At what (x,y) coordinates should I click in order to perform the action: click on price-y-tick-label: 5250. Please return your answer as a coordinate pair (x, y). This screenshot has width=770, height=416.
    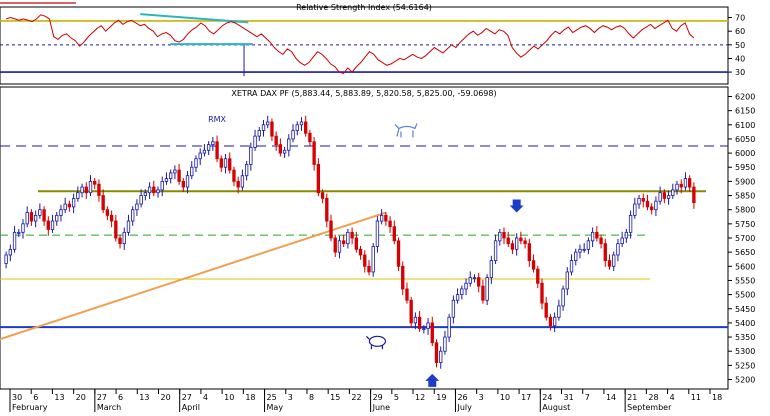
    Looking at the image, I should click on (745, 365).